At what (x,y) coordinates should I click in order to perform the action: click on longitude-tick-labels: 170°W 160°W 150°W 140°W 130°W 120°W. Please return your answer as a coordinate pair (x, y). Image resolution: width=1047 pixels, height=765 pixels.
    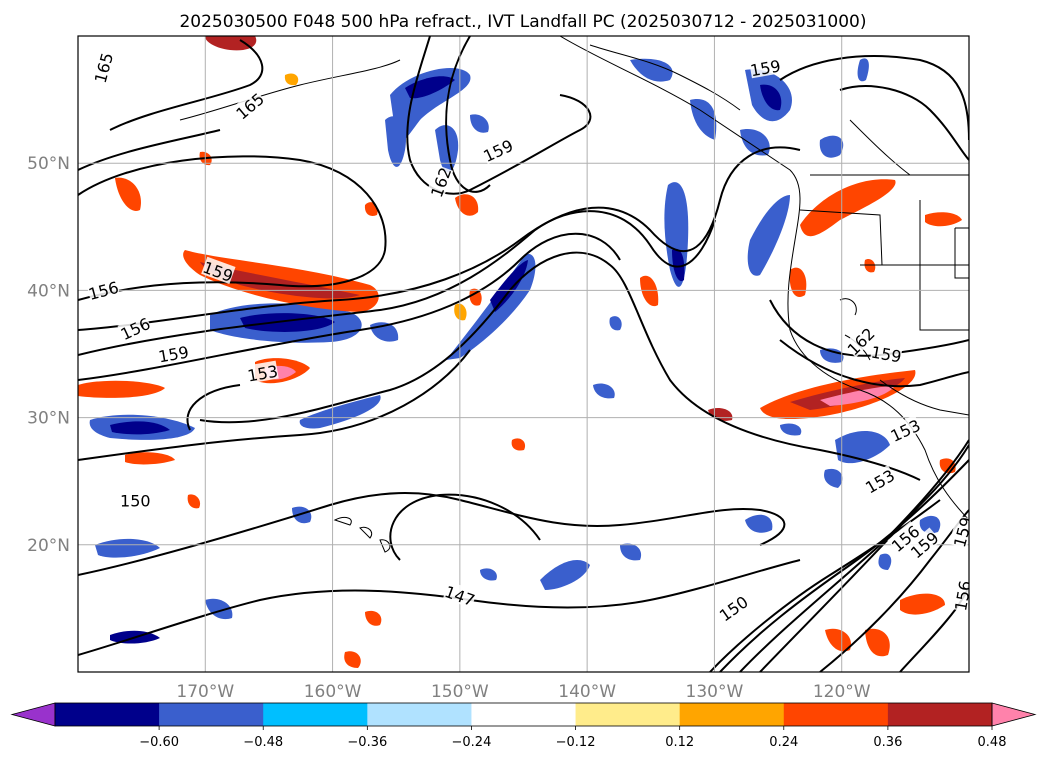
    Looking at the image, I should click on (523, 692).